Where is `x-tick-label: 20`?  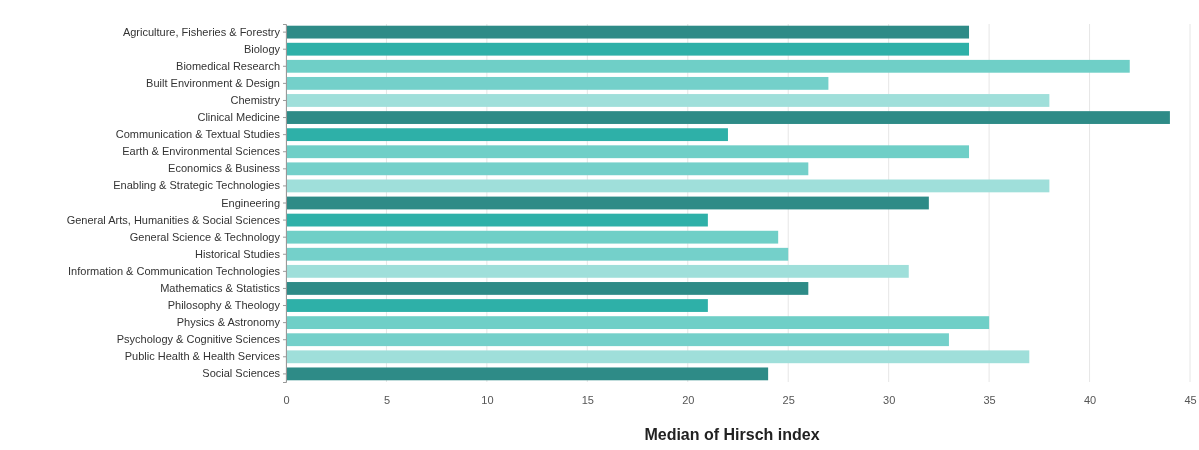
x-tick-label: 20 is located at coordinates (688, 399).